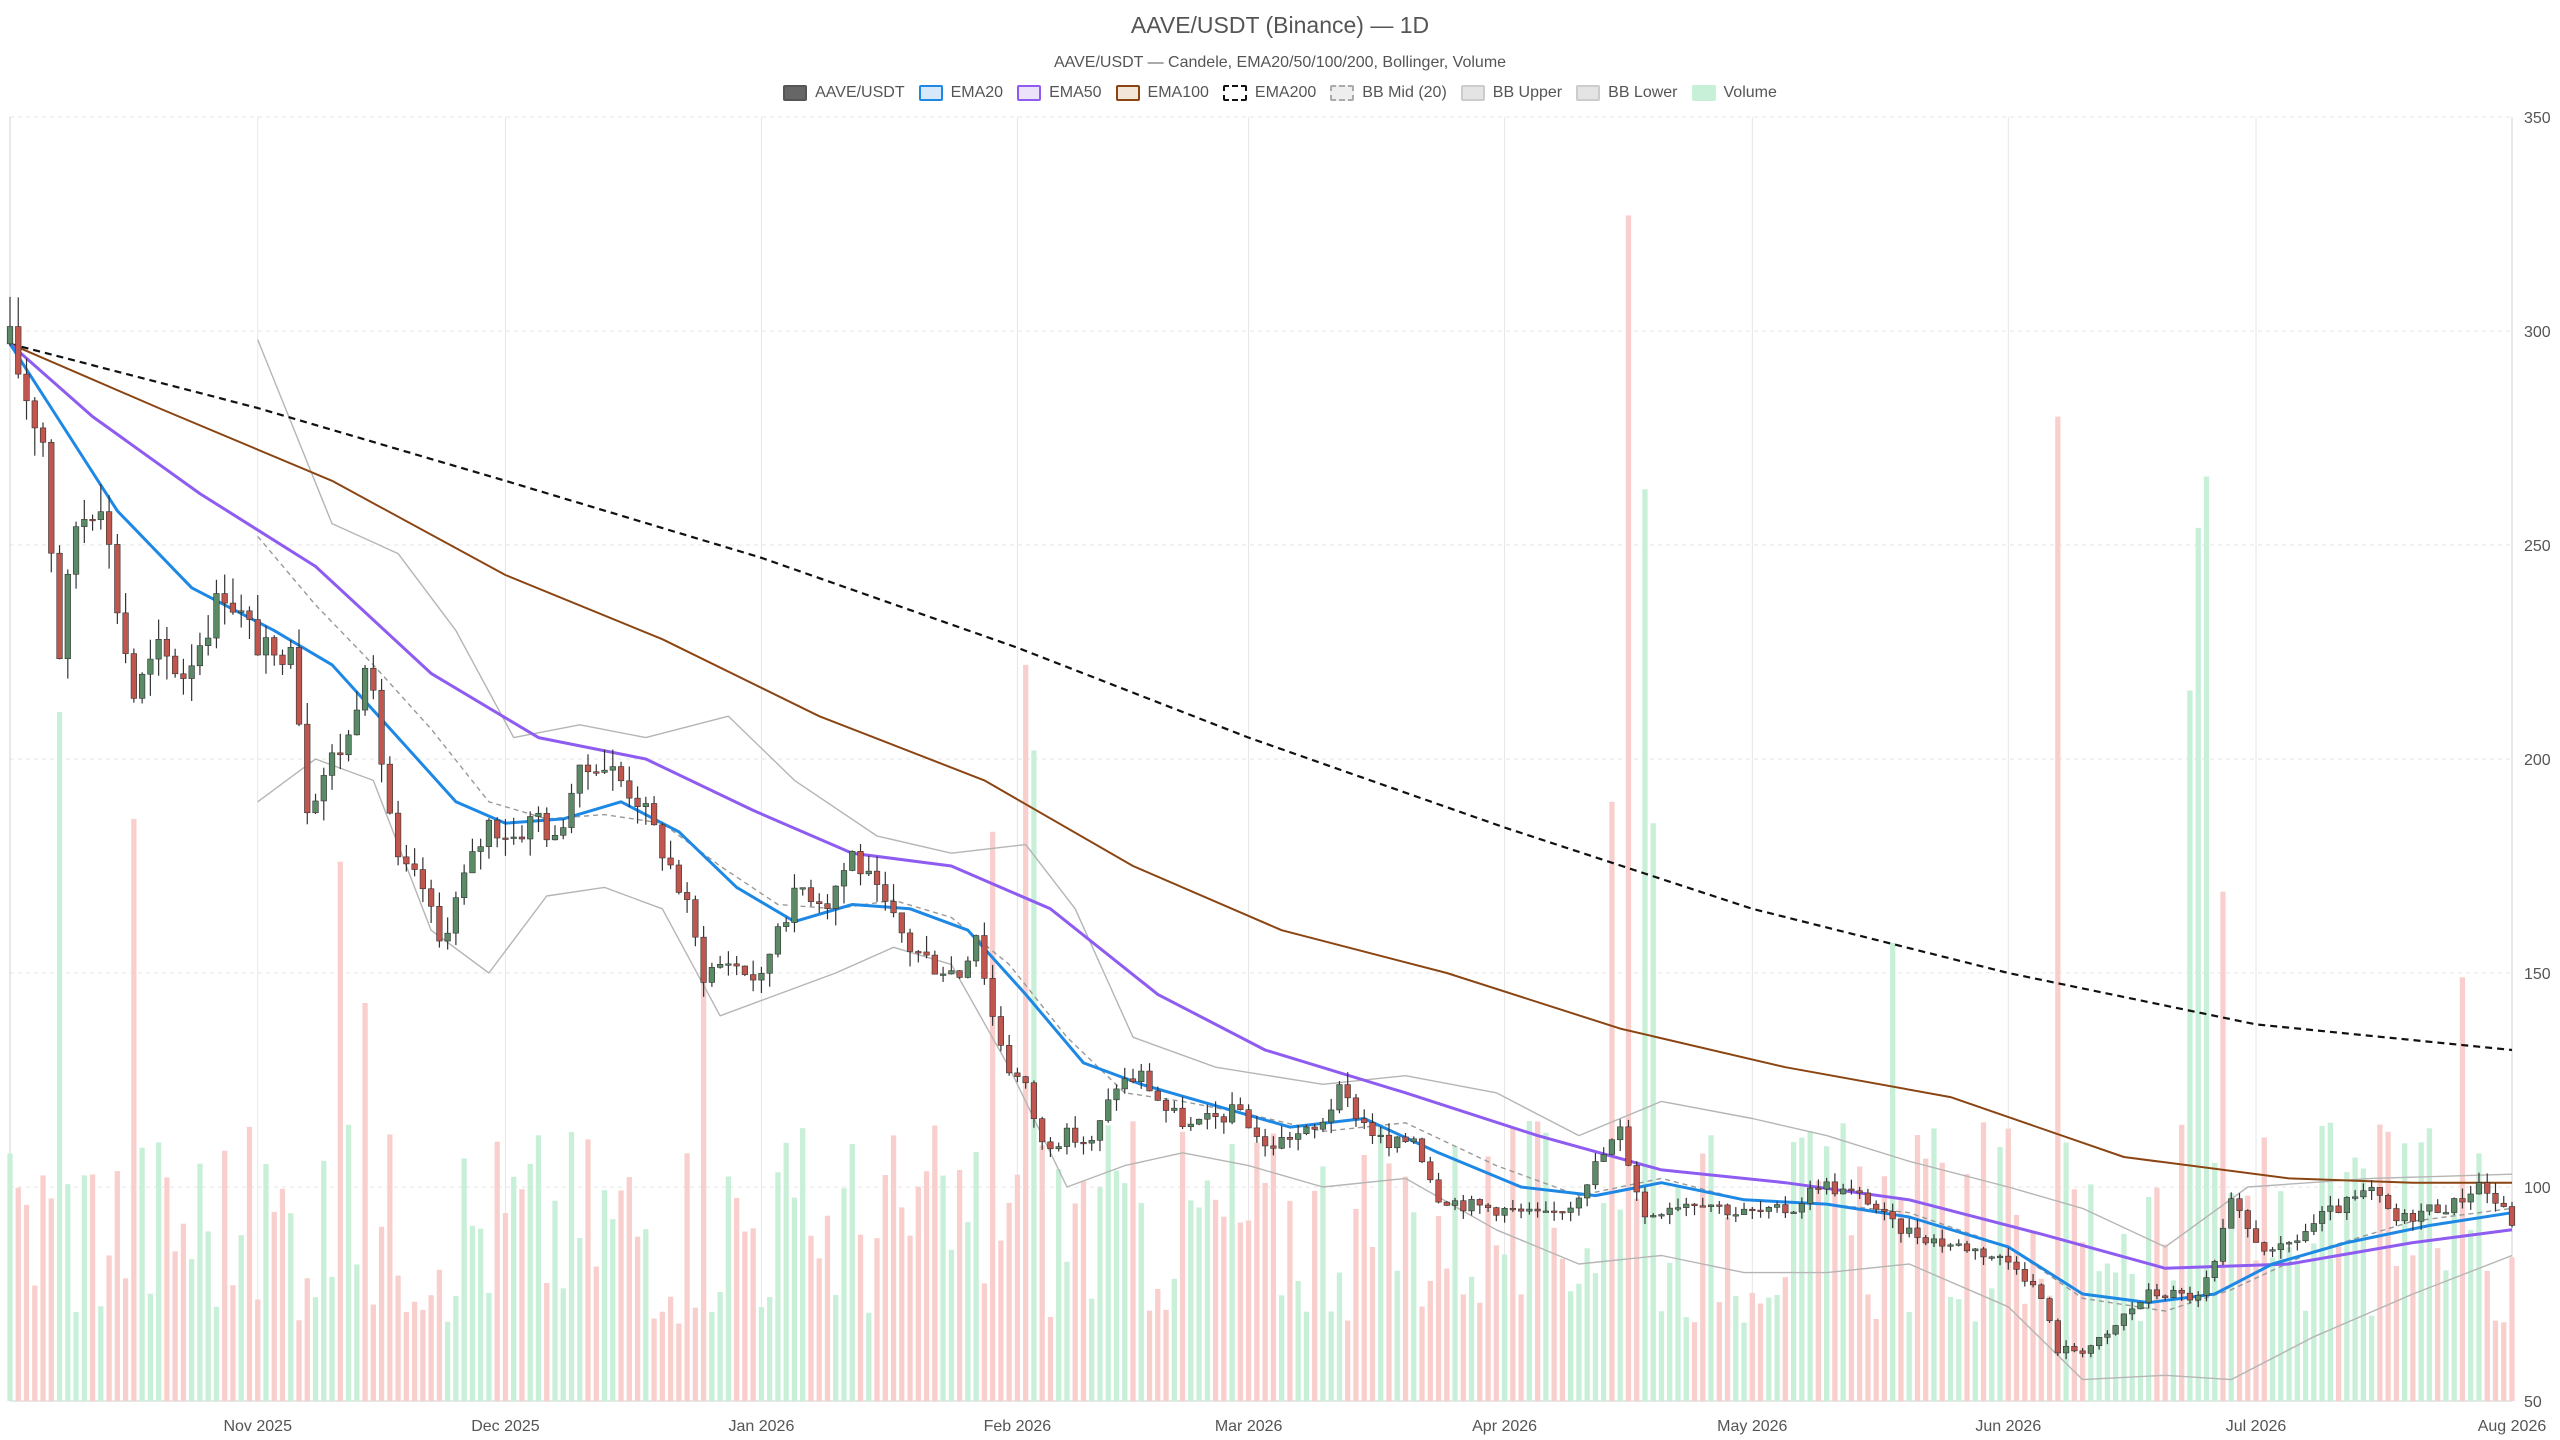 The width and height of the screenshot is (2560, 1440). What do you see at coordinates (1734, 93) in the screenshot?
I see `legend-item: Volume` at bounding box center [1734, 93].